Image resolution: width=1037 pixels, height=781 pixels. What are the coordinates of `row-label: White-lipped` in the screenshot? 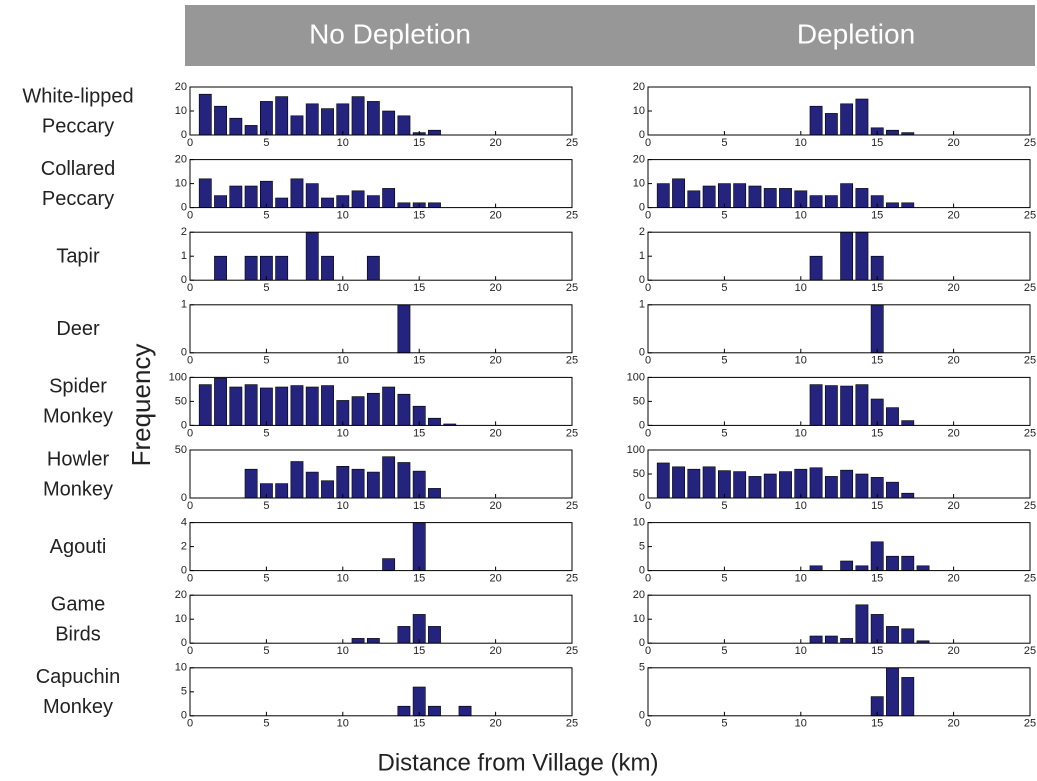 It's located at (77, 96).